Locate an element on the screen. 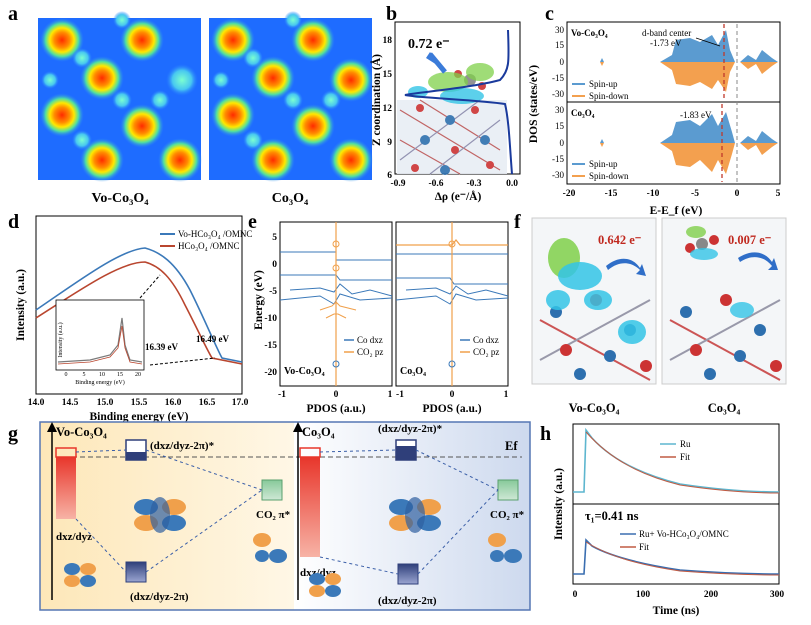 This screenshot has width=811, height=625. panel-c-bottom-ytick-1: 15 is located at coordinates (560, 126).